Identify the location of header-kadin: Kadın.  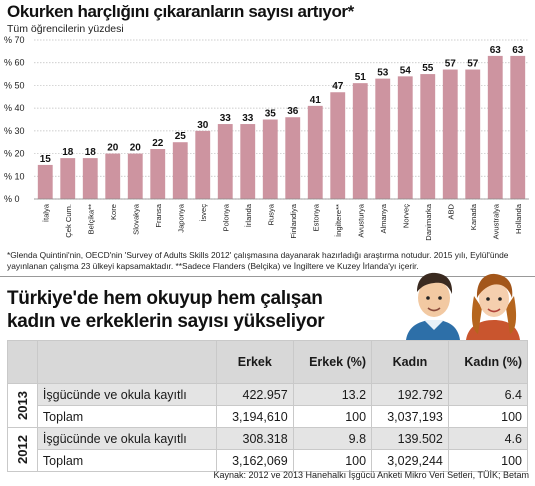
(410, 362).